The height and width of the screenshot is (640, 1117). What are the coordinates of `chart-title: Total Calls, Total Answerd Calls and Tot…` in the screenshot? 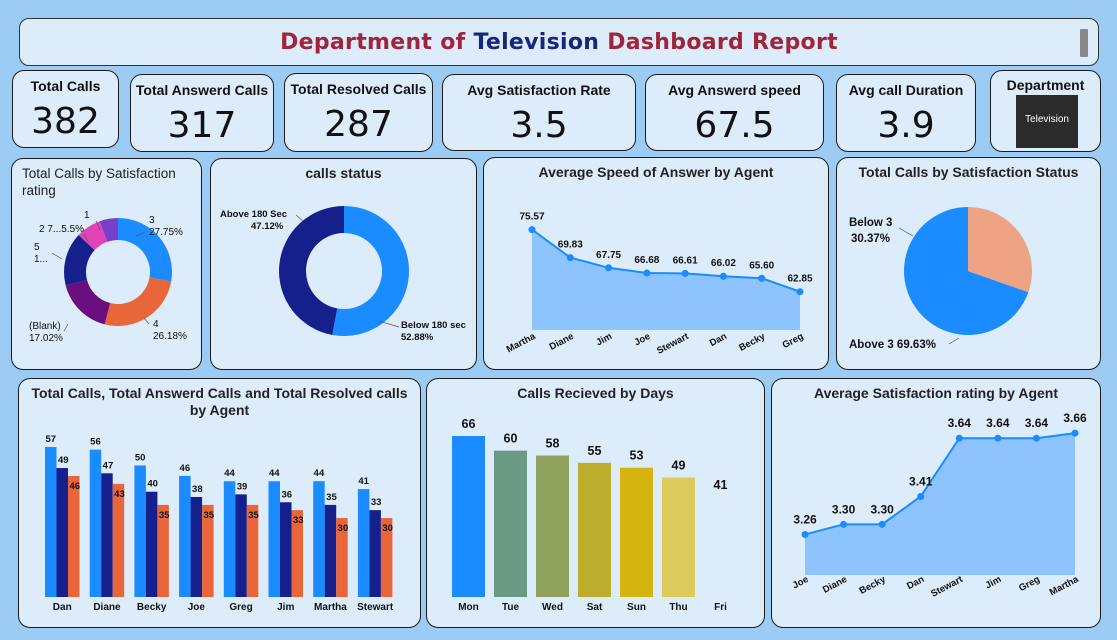 It's located at (219, 401).